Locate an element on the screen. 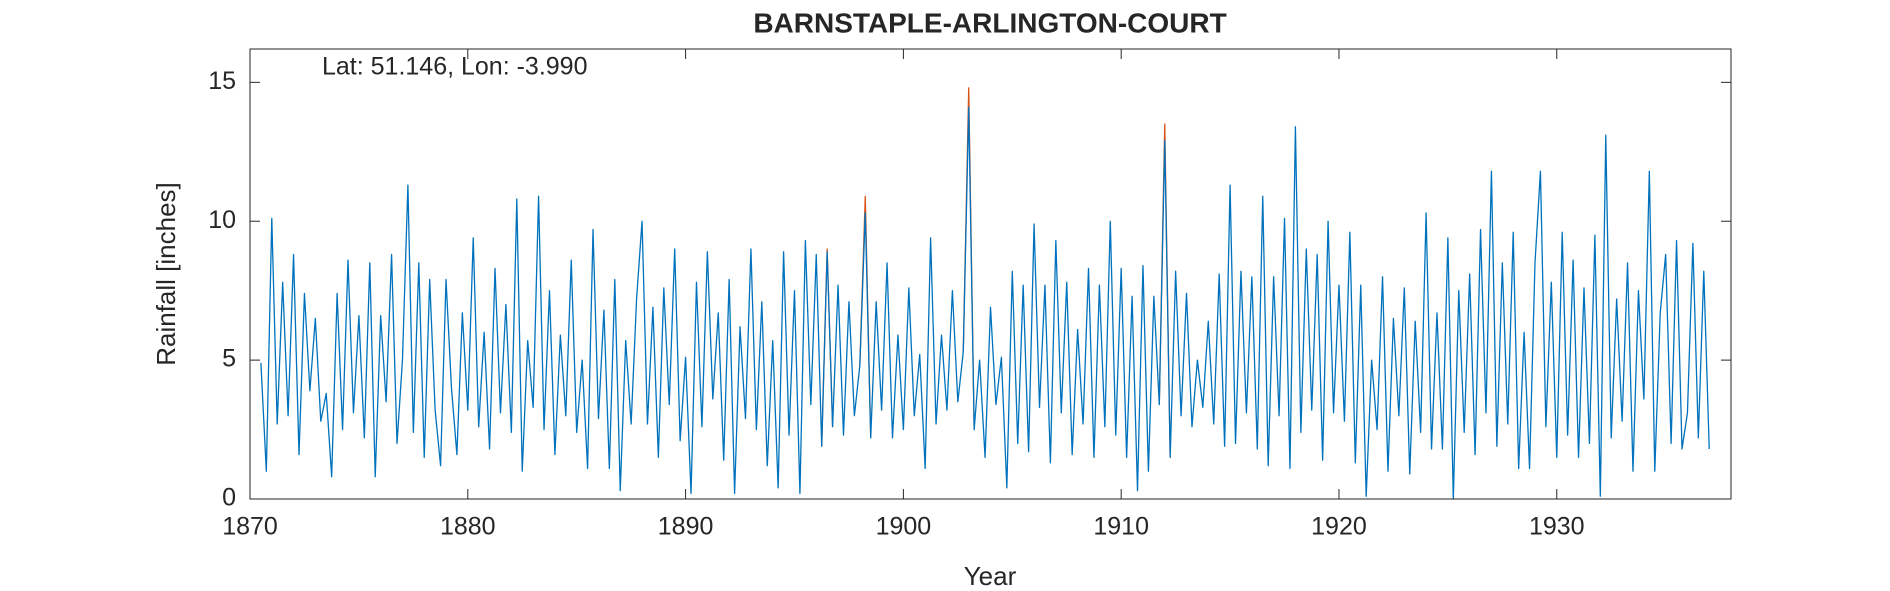  x-tick-label: 1910 is located at coordinates (1121, 527).